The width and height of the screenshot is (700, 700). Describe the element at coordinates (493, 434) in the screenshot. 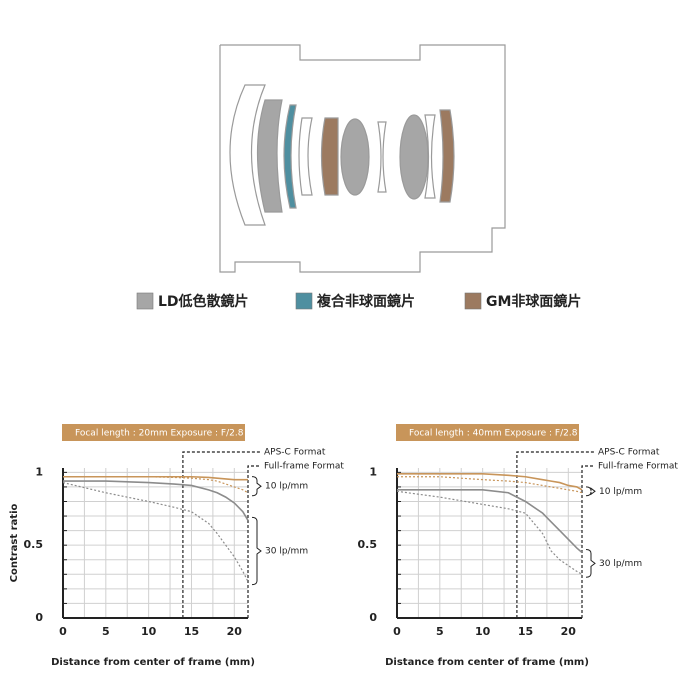

I see `chart-title: Focal length : 40mm Exposure : F/2.8` at that location.